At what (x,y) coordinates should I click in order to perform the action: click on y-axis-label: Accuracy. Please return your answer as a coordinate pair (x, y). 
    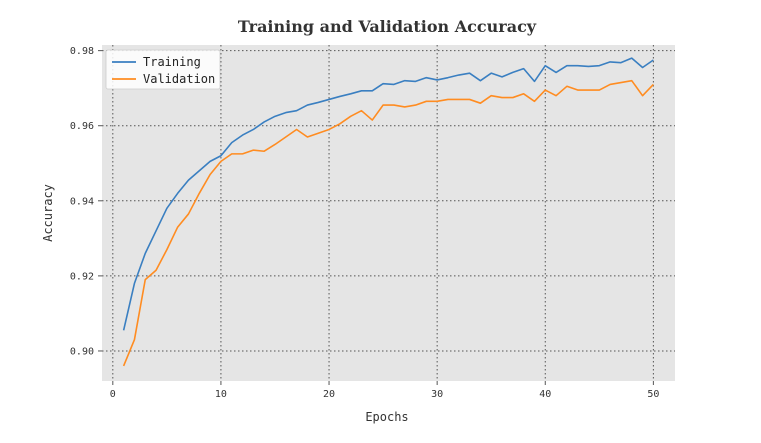
    Looking at the image, I should click on (48, 213).